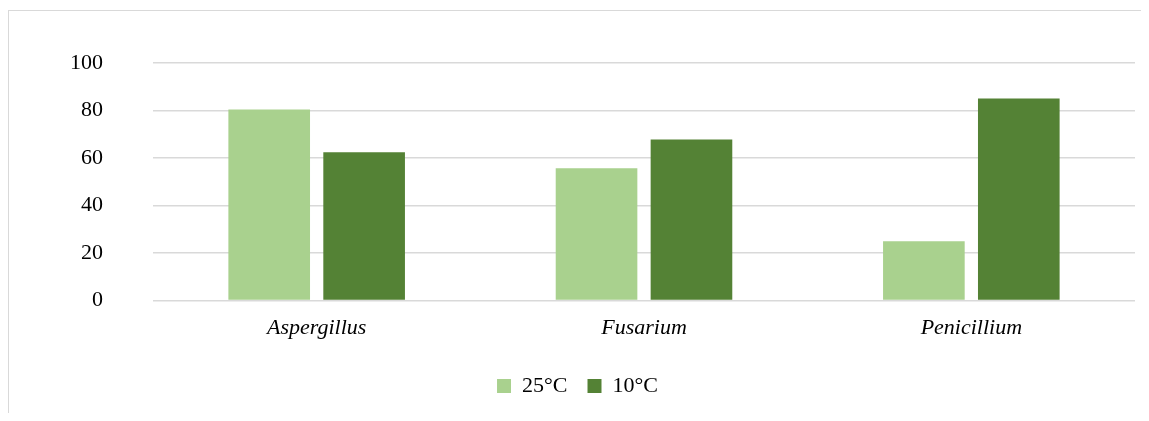 This screenshot has width=1149, height=421. What do you see at coordinates (86, 61) in the screenshot?
I see `y-tick-label: 100` at bounding box center [86, 61].